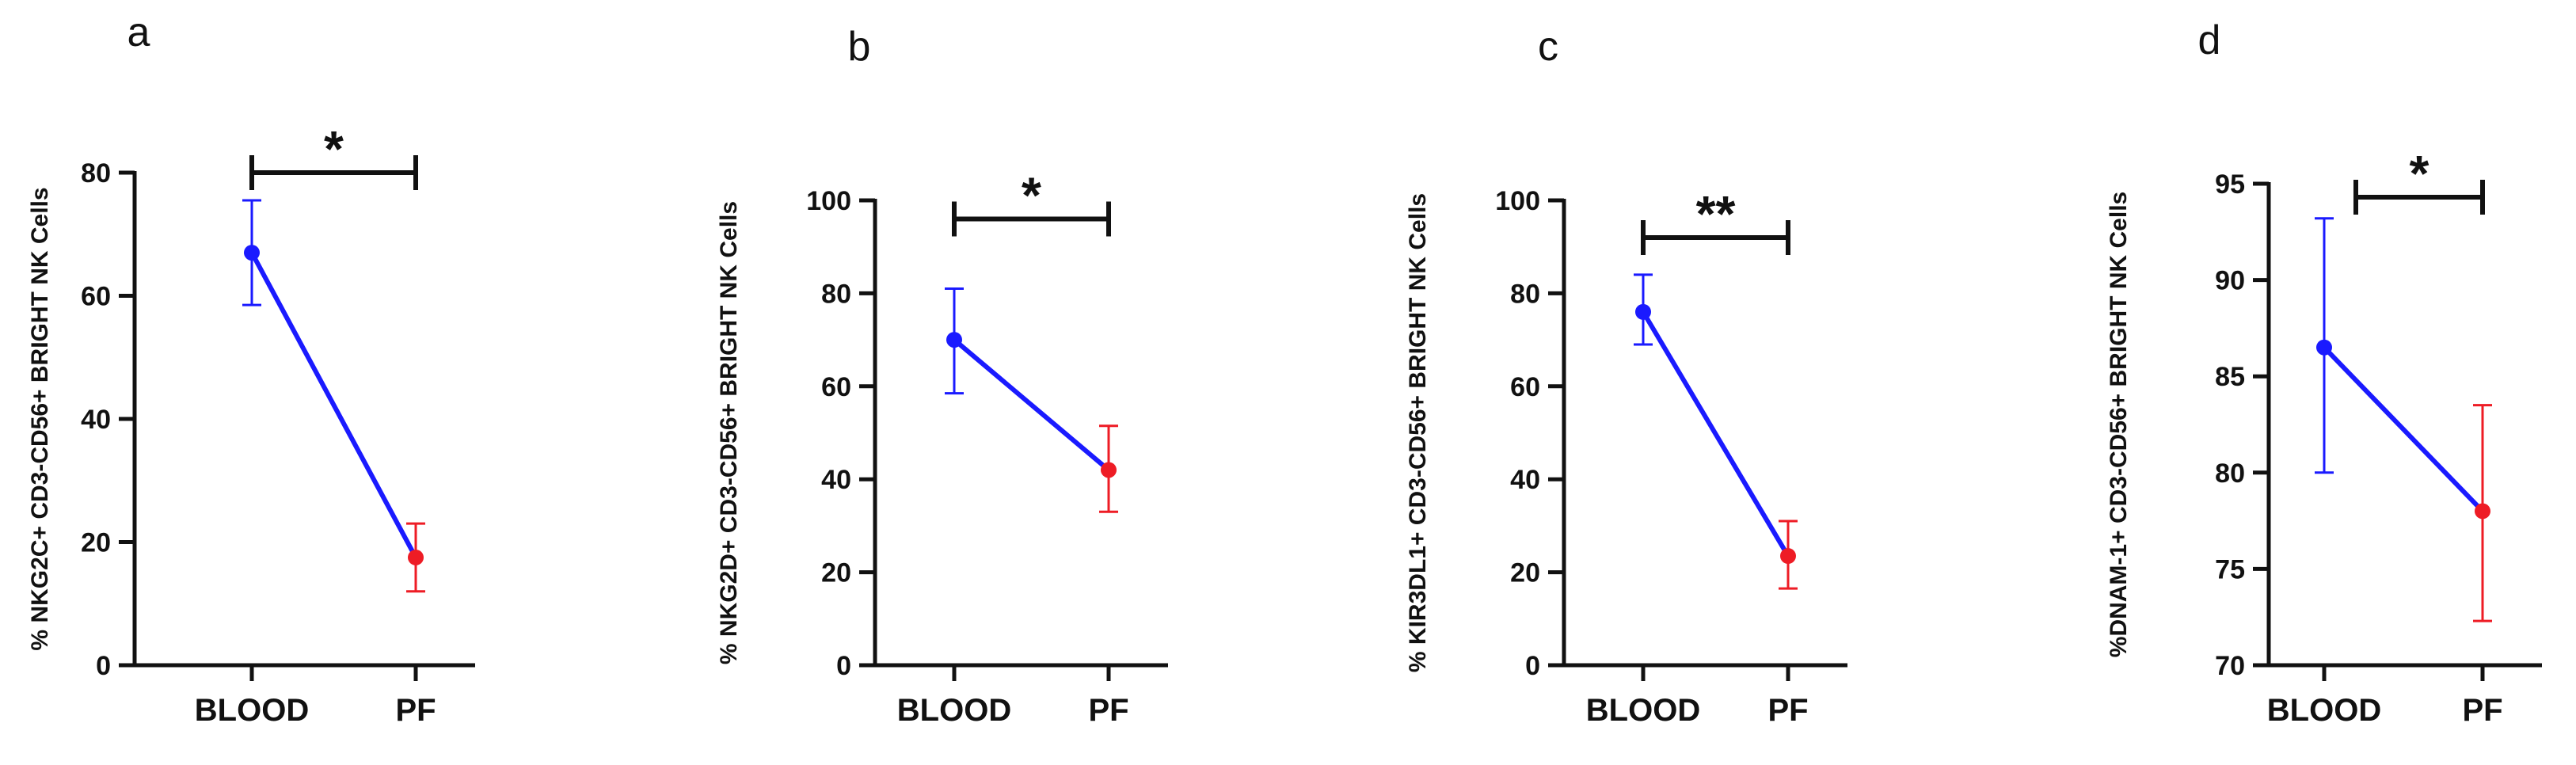  What do you see at coordinates (2209, 40) in the screenshot?
I see `panel-letter: d` at bounding box center [2209, 40].